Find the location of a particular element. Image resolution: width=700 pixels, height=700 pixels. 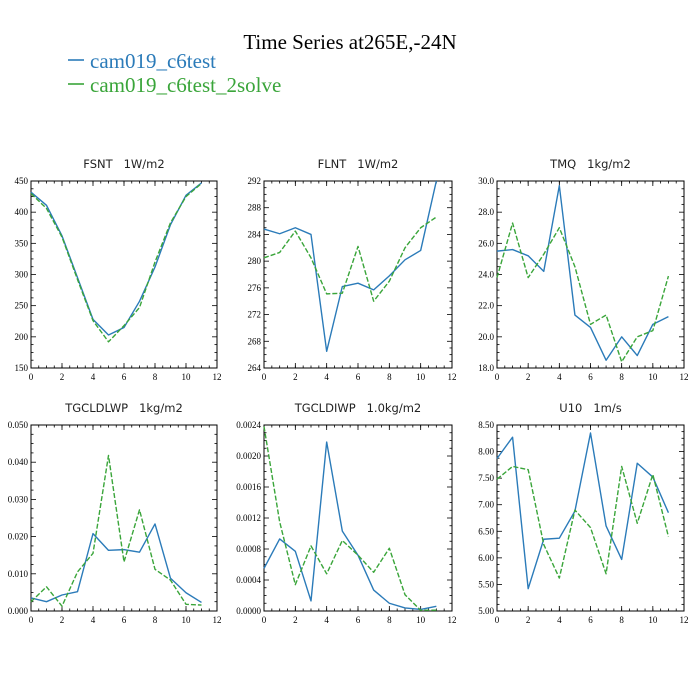

y-tick-label: 22.0 is located at coordinates (486, 306).